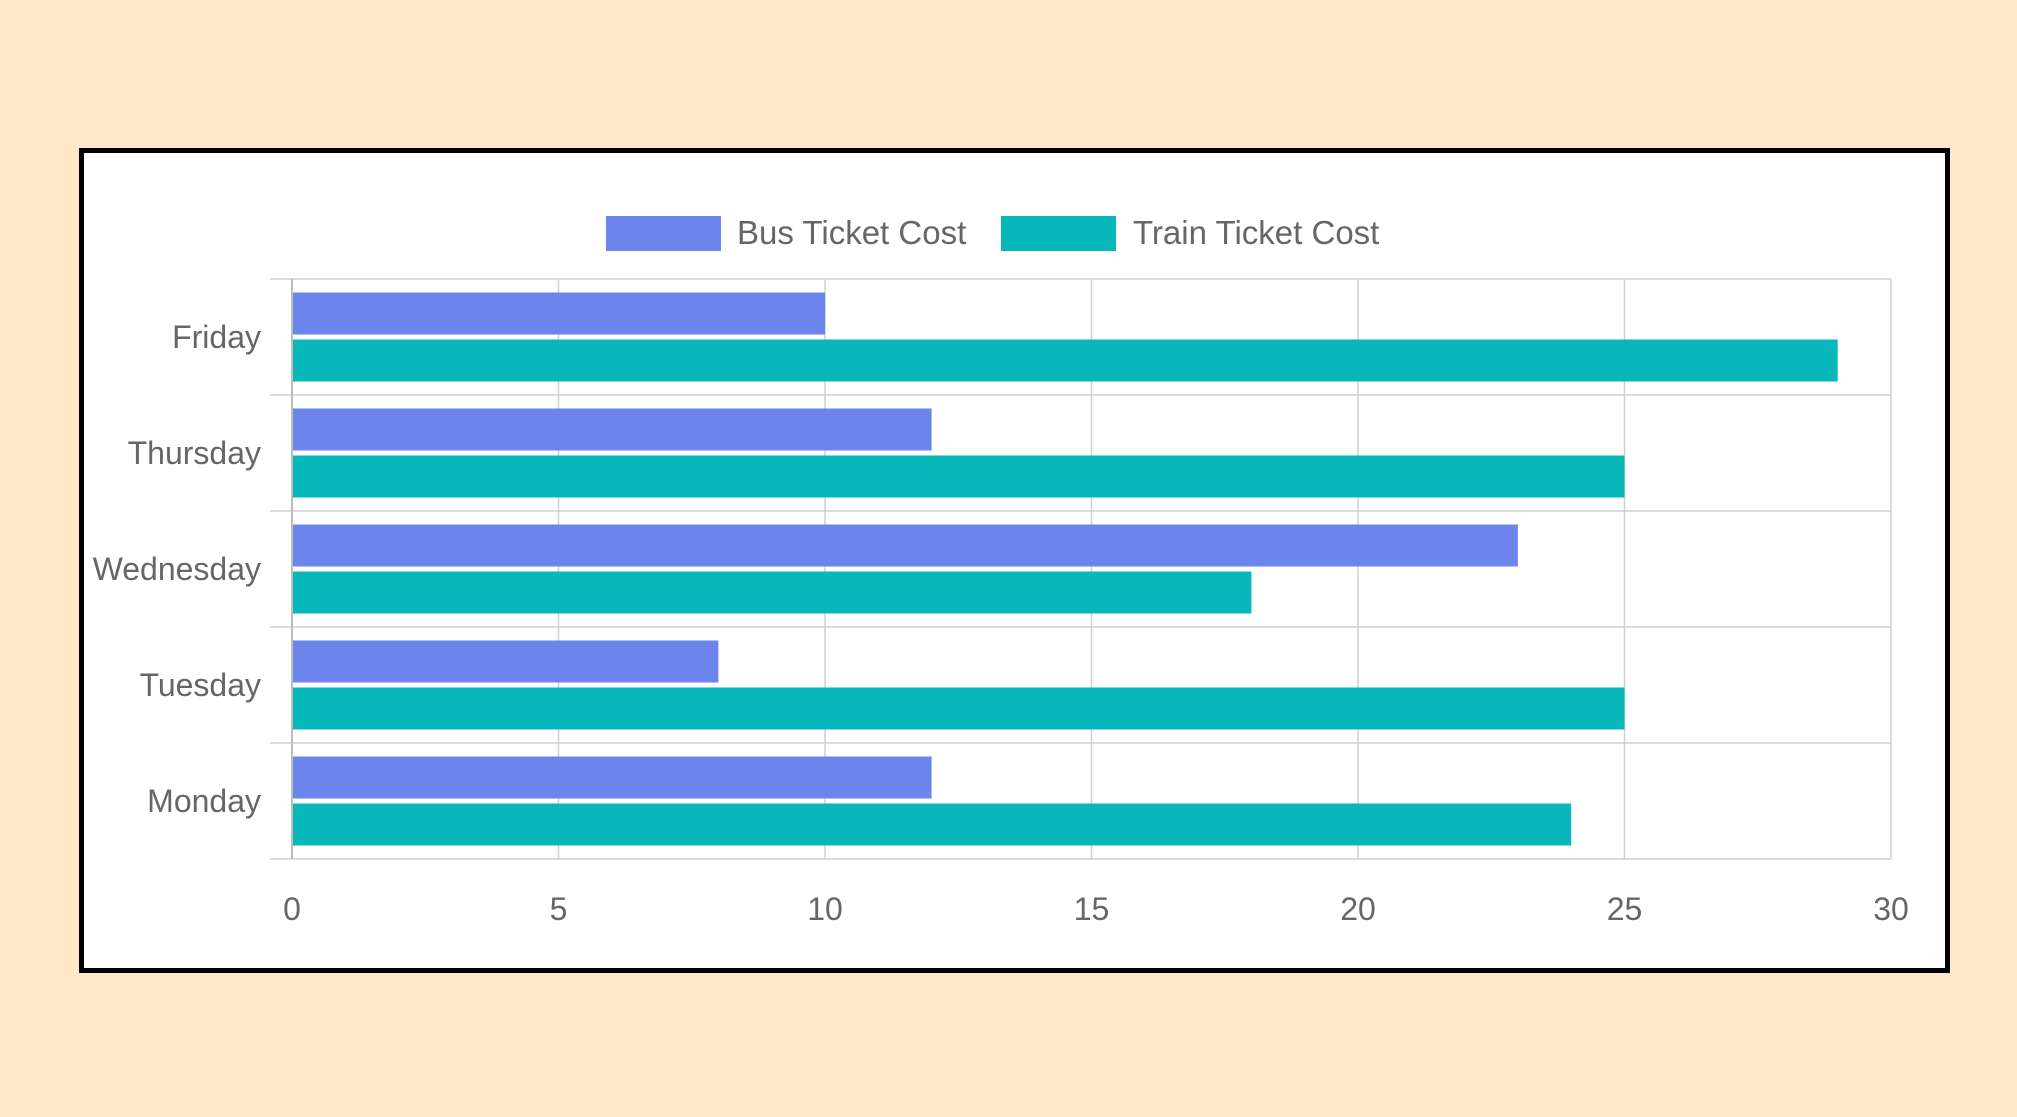  What do you see at coordinates (851, 232) in the screenshot?
I see `legend-label-bus: Bus Ticket Cost` at bounding box center [851, 232].